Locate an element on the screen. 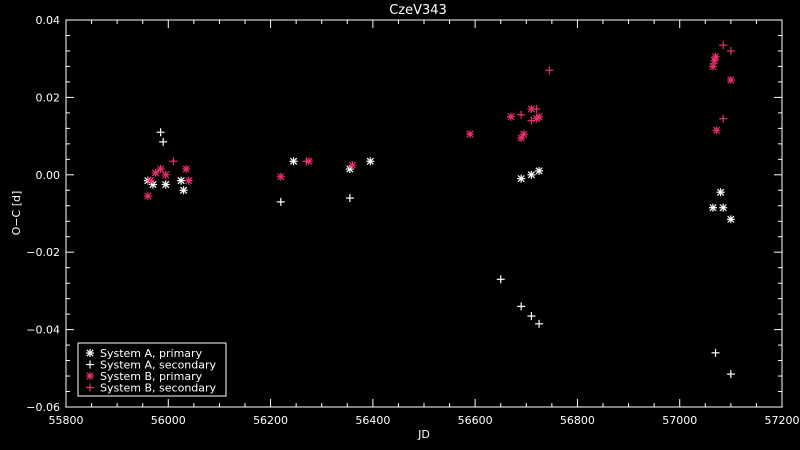  x-tick-label: 55800 is located at coordinates (66, 420).